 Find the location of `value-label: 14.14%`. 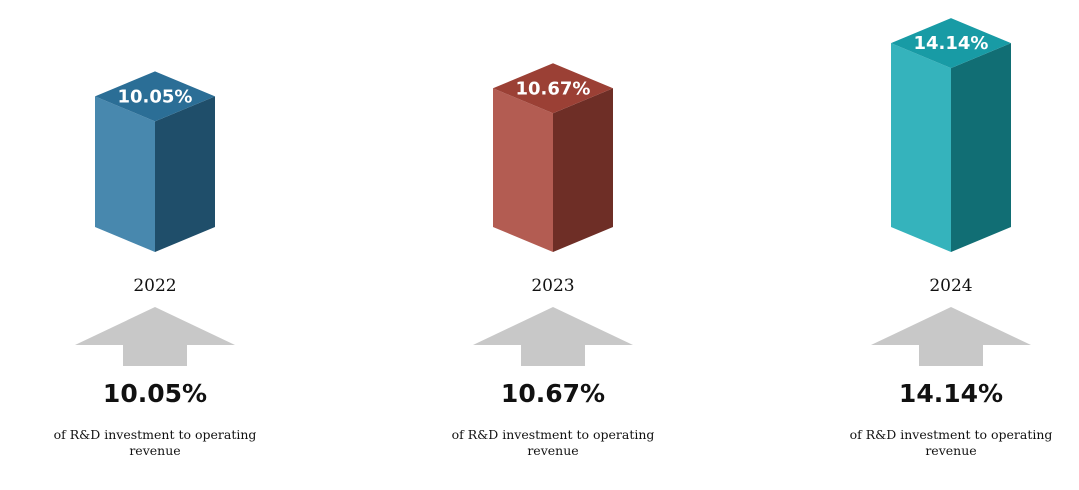

value-label: 14.14% is located at coordinates (951, 43).